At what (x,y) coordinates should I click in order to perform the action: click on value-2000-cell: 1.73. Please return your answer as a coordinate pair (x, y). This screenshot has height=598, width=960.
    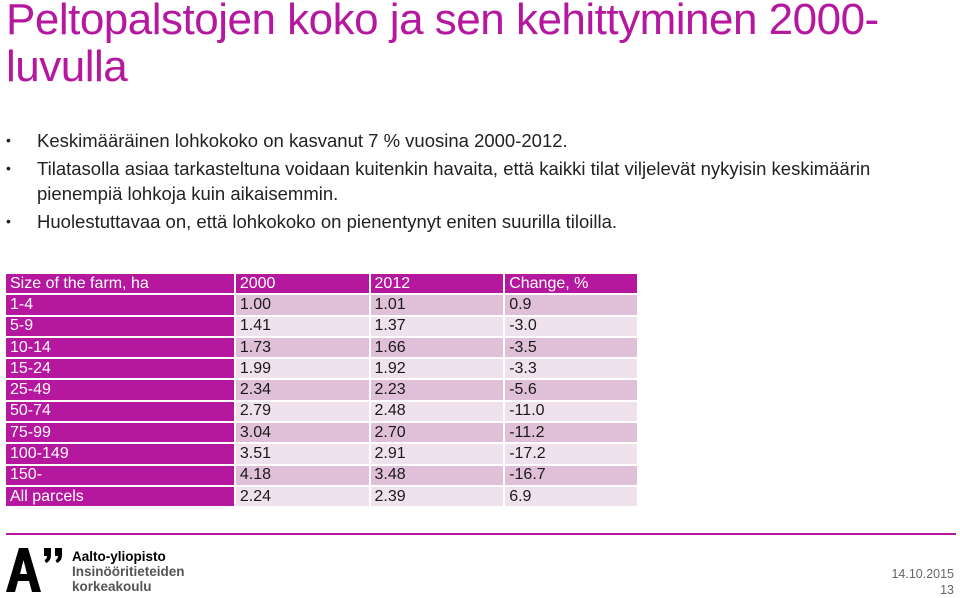
    Looking at the image, I should click on (303, 348).